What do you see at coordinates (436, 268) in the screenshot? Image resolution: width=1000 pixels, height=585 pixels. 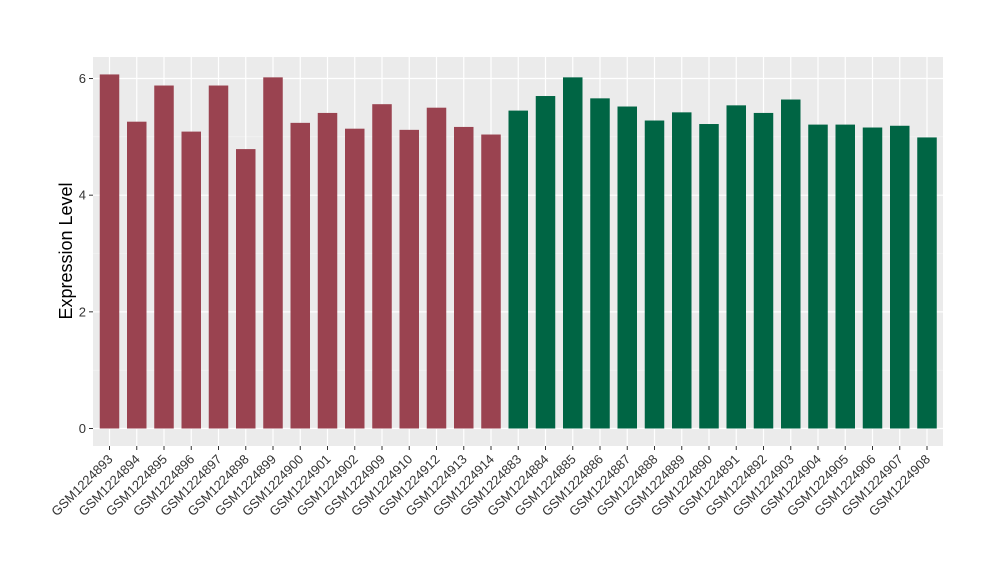 I see `bar-GSM1224912` at bounding box center [436, 268].